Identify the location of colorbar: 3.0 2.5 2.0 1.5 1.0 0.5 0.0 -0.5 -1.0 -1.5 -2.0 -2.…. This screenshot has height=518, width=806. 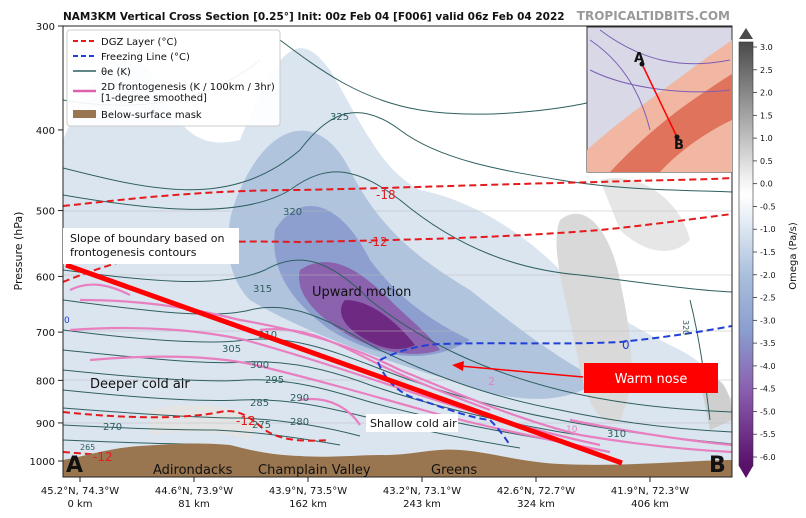
(768, 253).